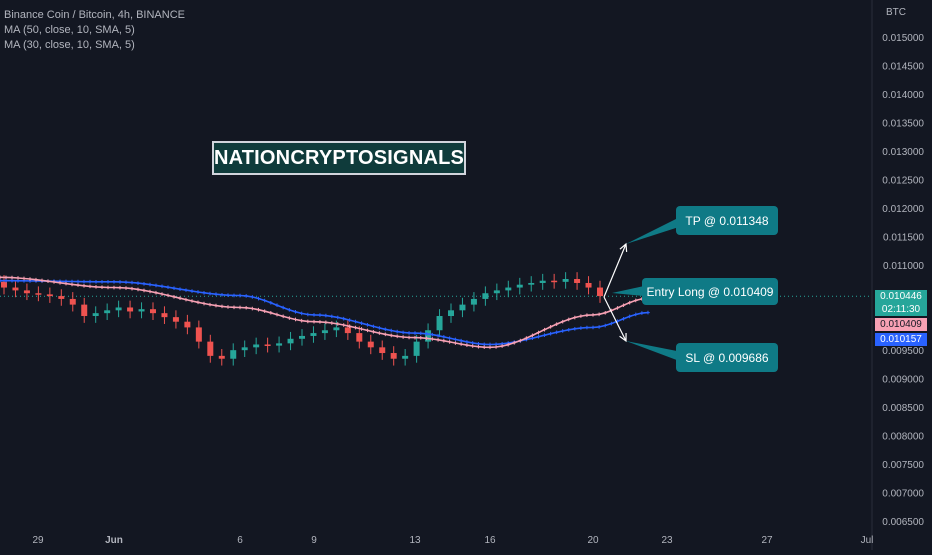 The width and height of the screenshot is (932, 555). Describe the element at coordinates (727, 220) in the screenshot. I see `tp-callout: TP @ 0.011348` at that location.